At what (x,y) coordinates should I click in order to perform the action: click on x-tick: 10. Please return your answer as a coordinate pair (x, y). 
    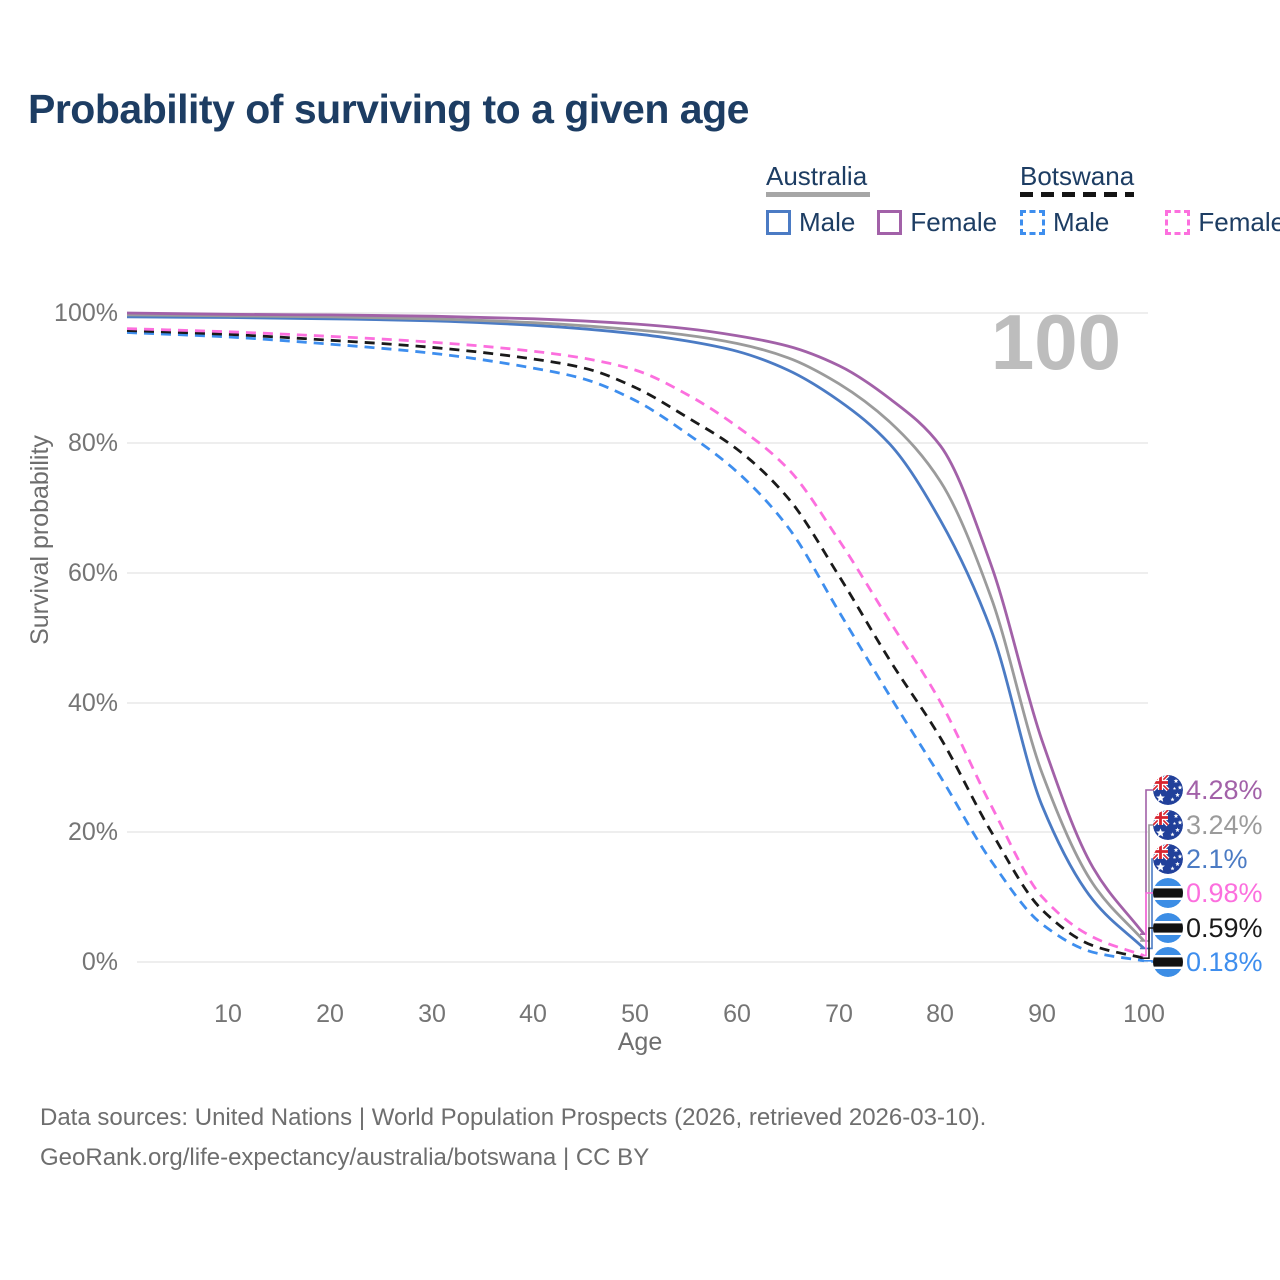
    Looking at the image, I should click on (228, 1014).